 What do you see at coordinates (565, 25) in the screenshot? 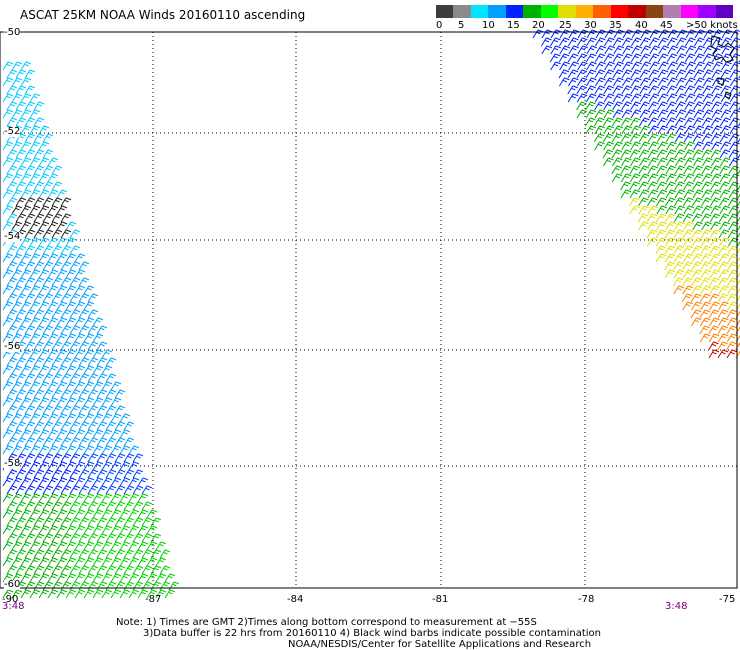
I see `legend-label: 25` at bounding box center [565, 25].